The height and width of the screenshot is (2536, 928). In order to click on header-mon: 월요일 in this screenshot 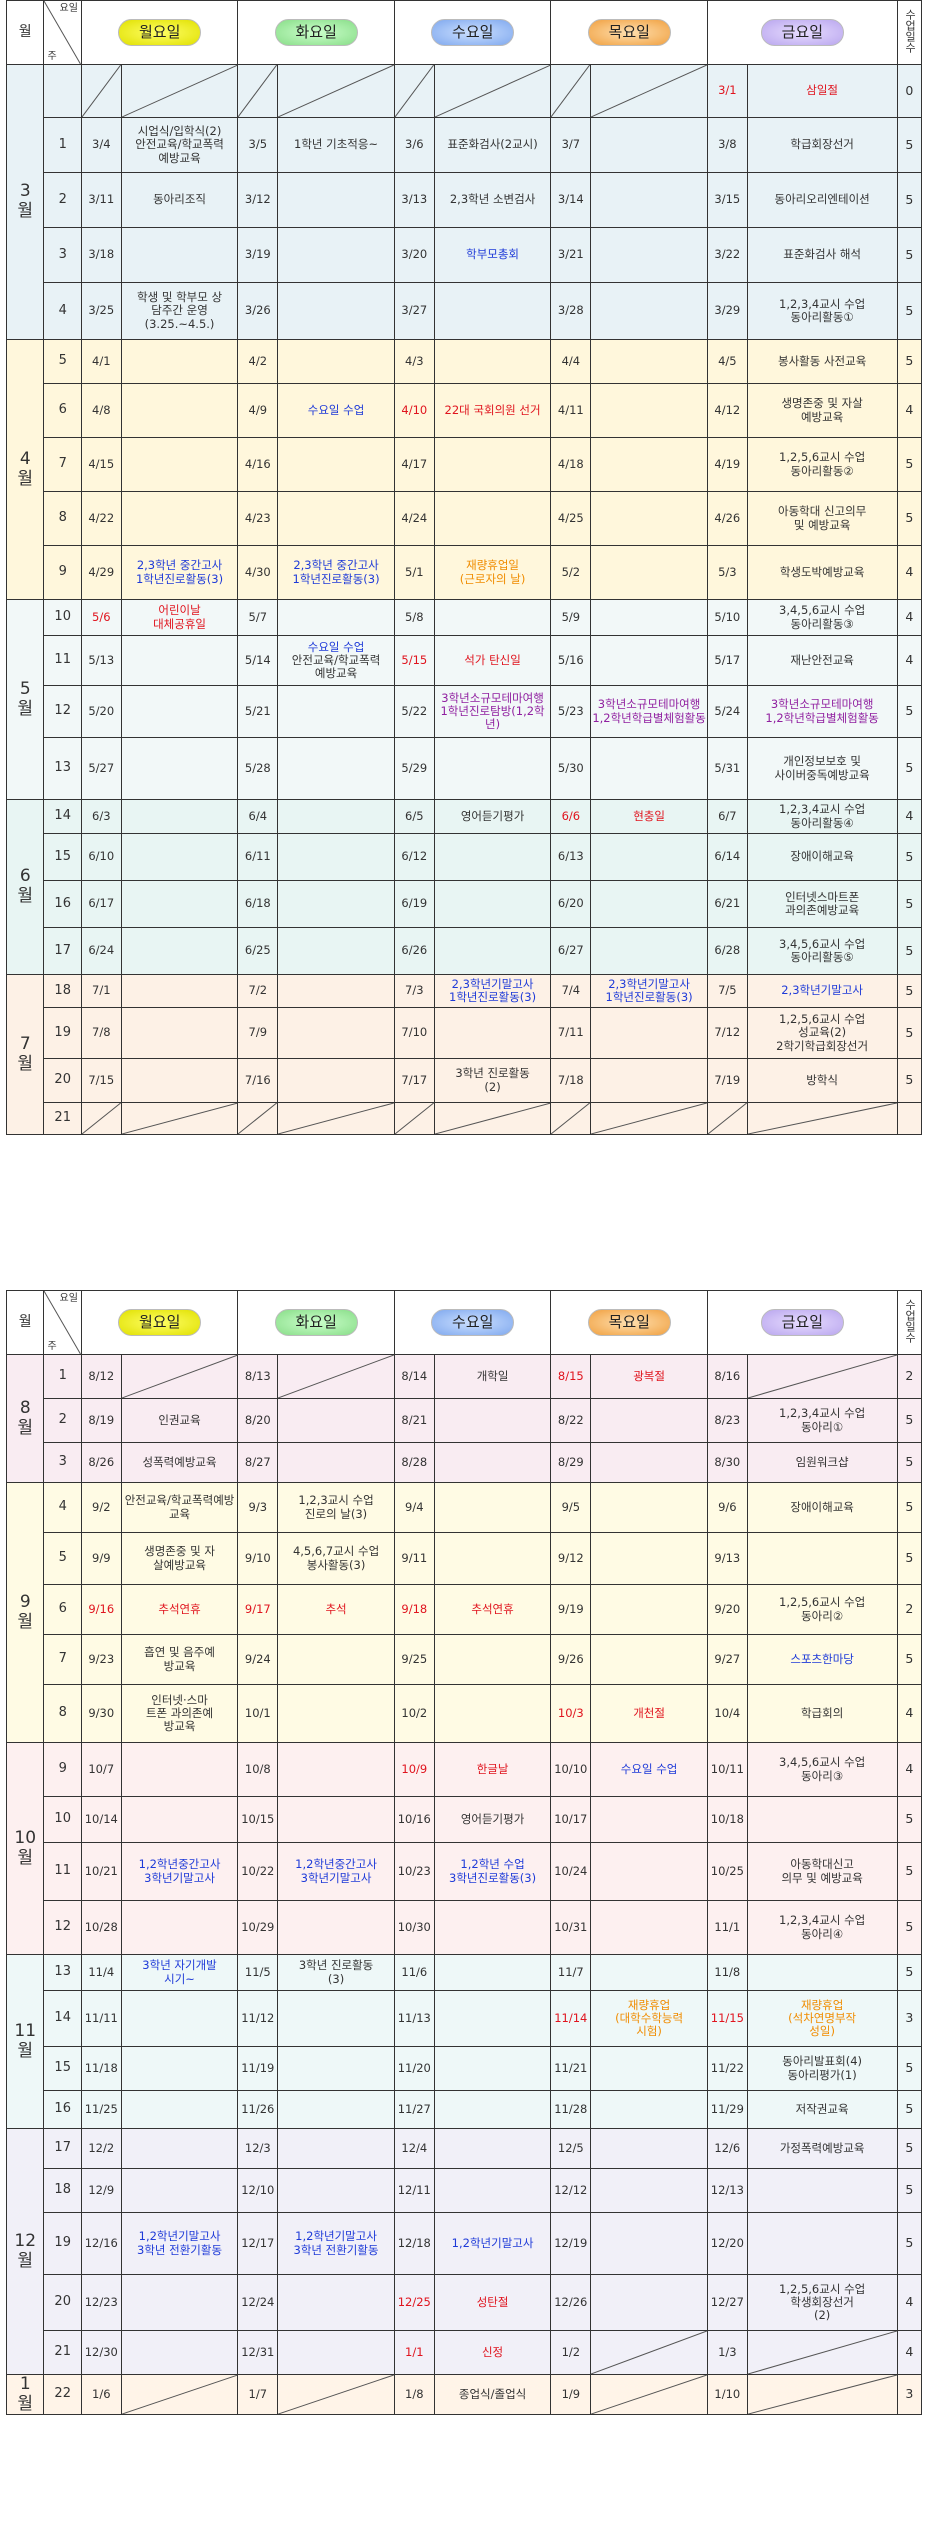, I will do `click(159, 1322)`.